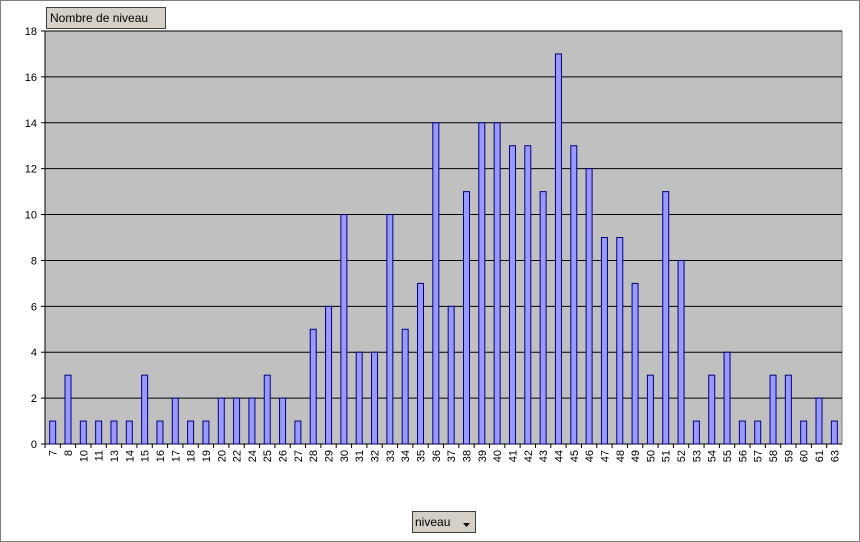  I want to click on y-tick-label: 2, so click(34, 399).